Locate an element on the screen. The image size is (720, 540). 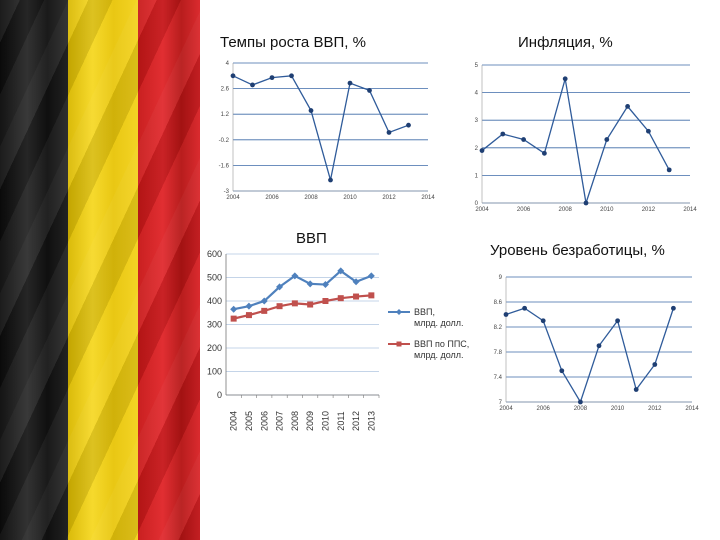
inflation-y-tick: 5 is located at coordinates (477, 66).